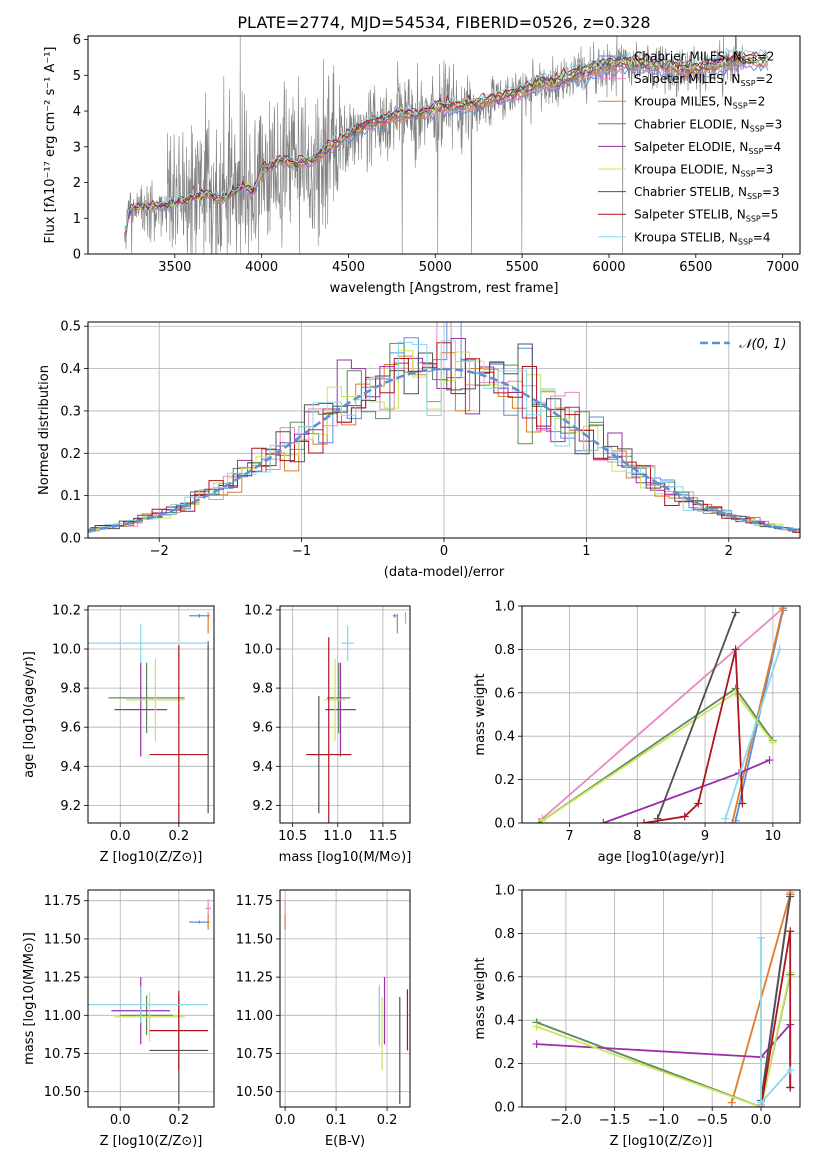  I want to click on x-tick-label: 9, so click(705, 836).